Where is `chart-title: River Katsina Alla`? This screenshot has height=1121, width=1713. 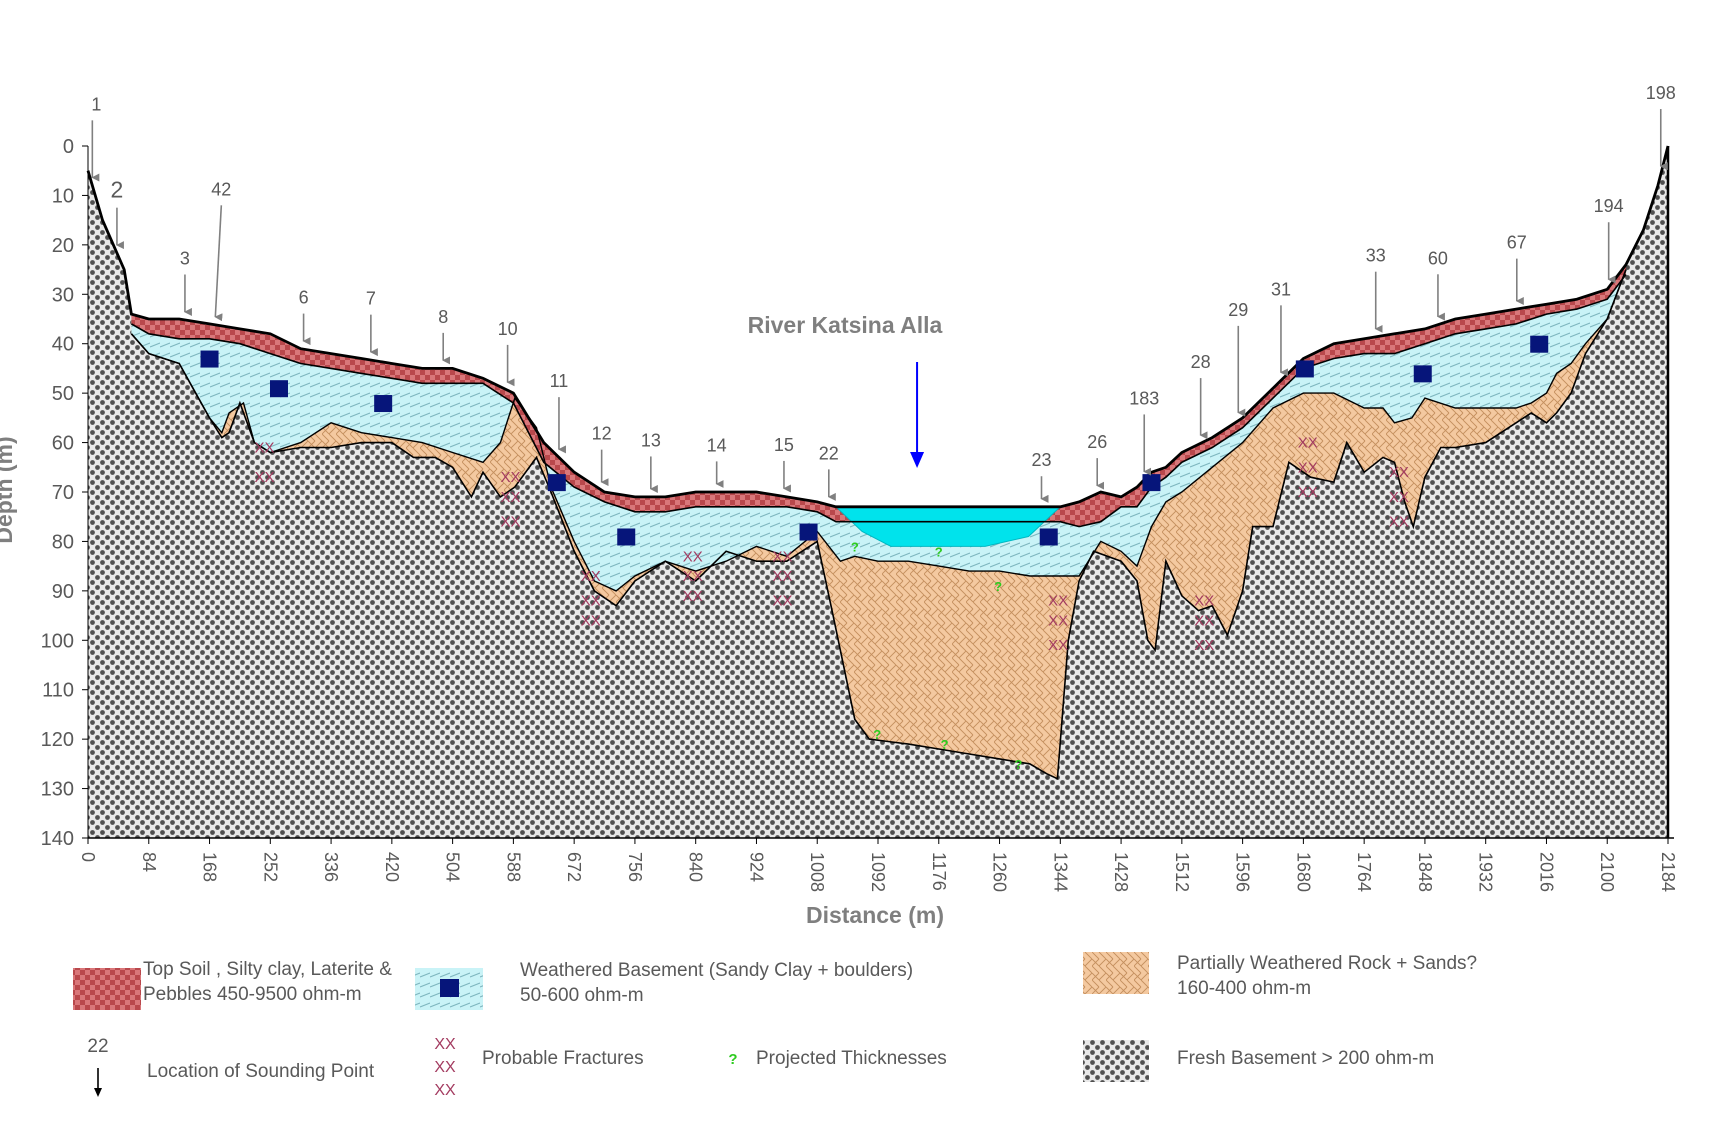 chart-title: River Katsina Alla is located at coordinates (845, 325).